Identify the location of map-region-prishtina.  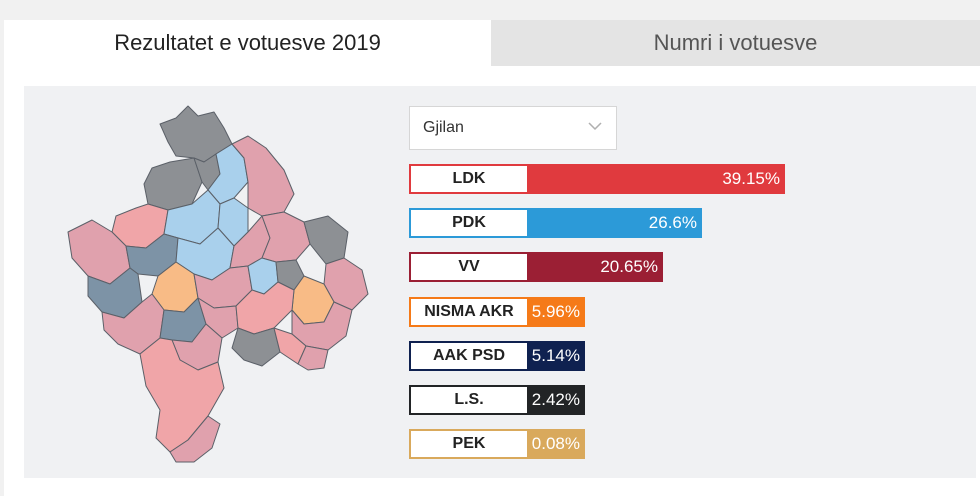
(286, 237).